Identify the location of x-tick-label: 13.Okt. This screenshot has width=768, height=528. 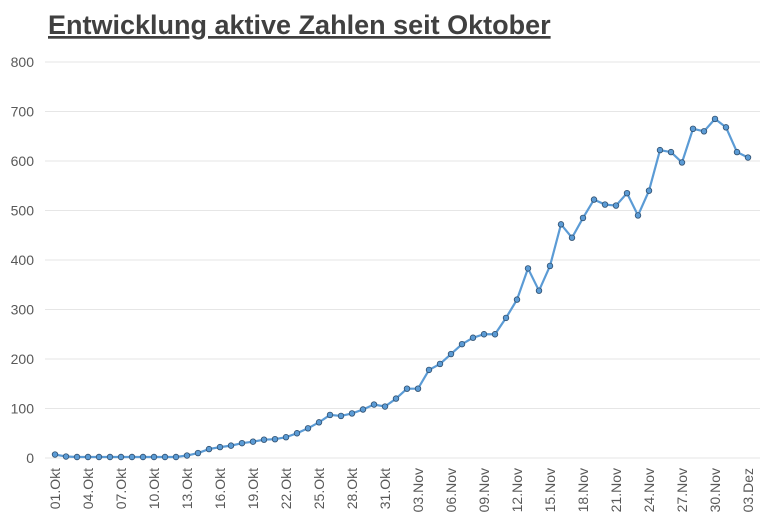
(187, 488).